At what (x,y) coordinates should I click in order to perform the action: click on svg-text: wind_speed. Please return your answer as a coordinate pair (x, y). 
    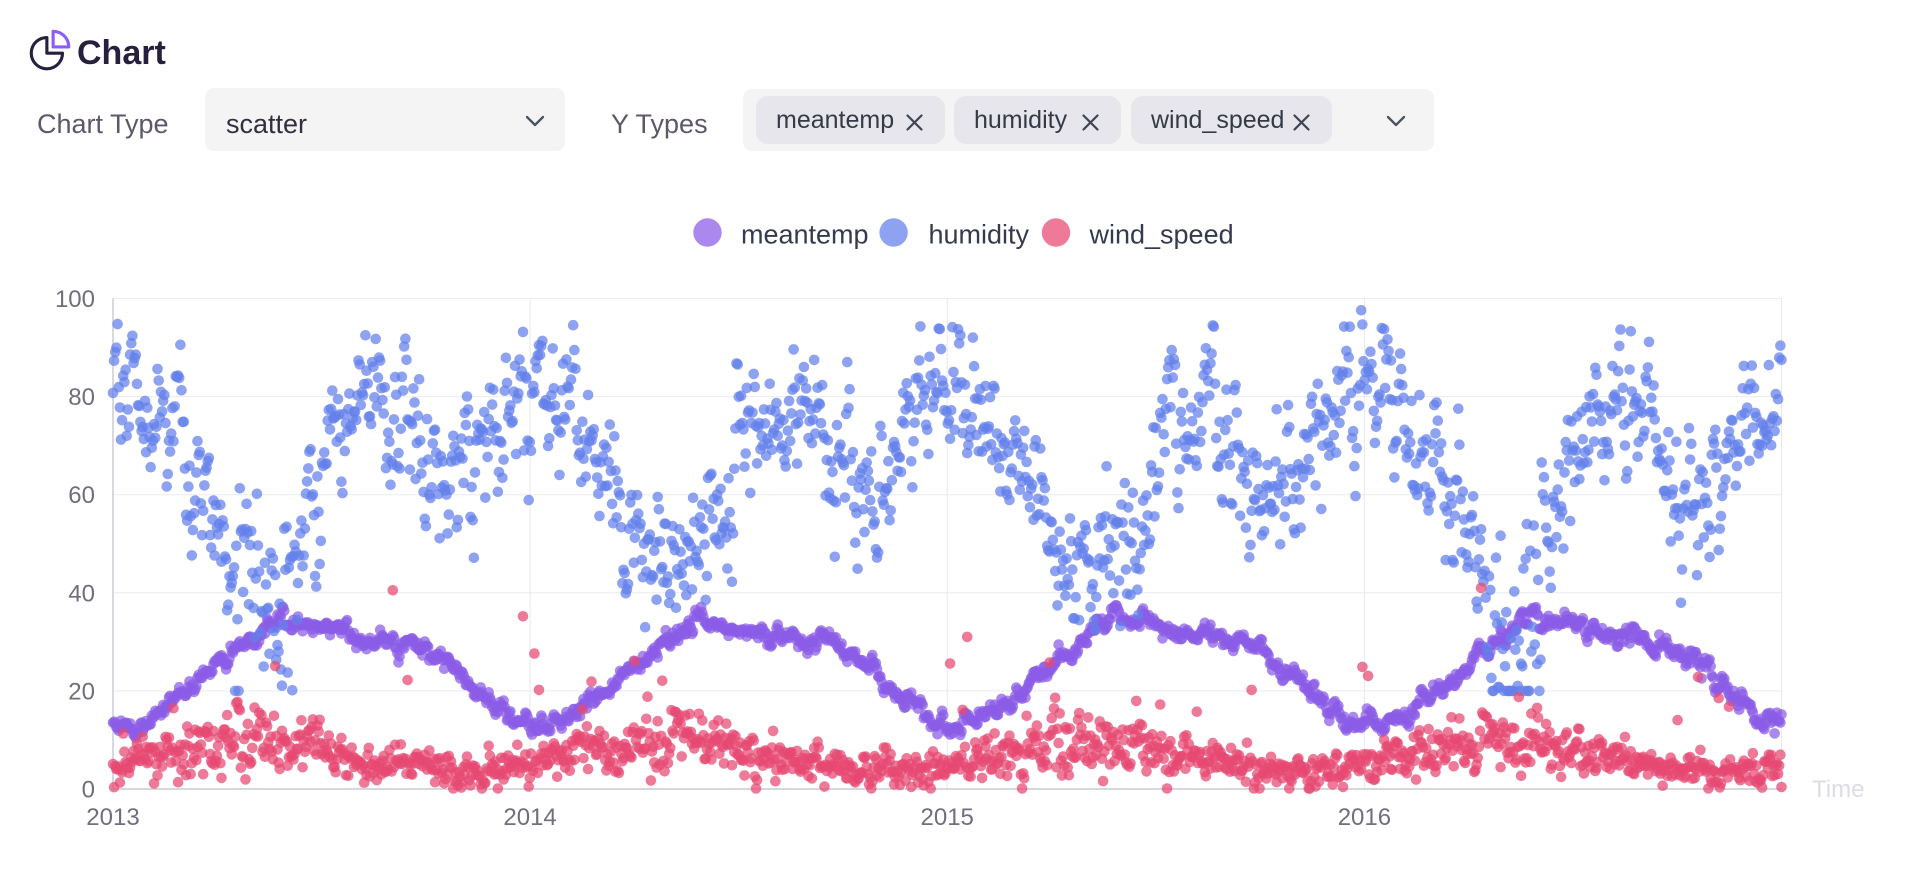
    Looking at the image, I should click on (1161, 235).